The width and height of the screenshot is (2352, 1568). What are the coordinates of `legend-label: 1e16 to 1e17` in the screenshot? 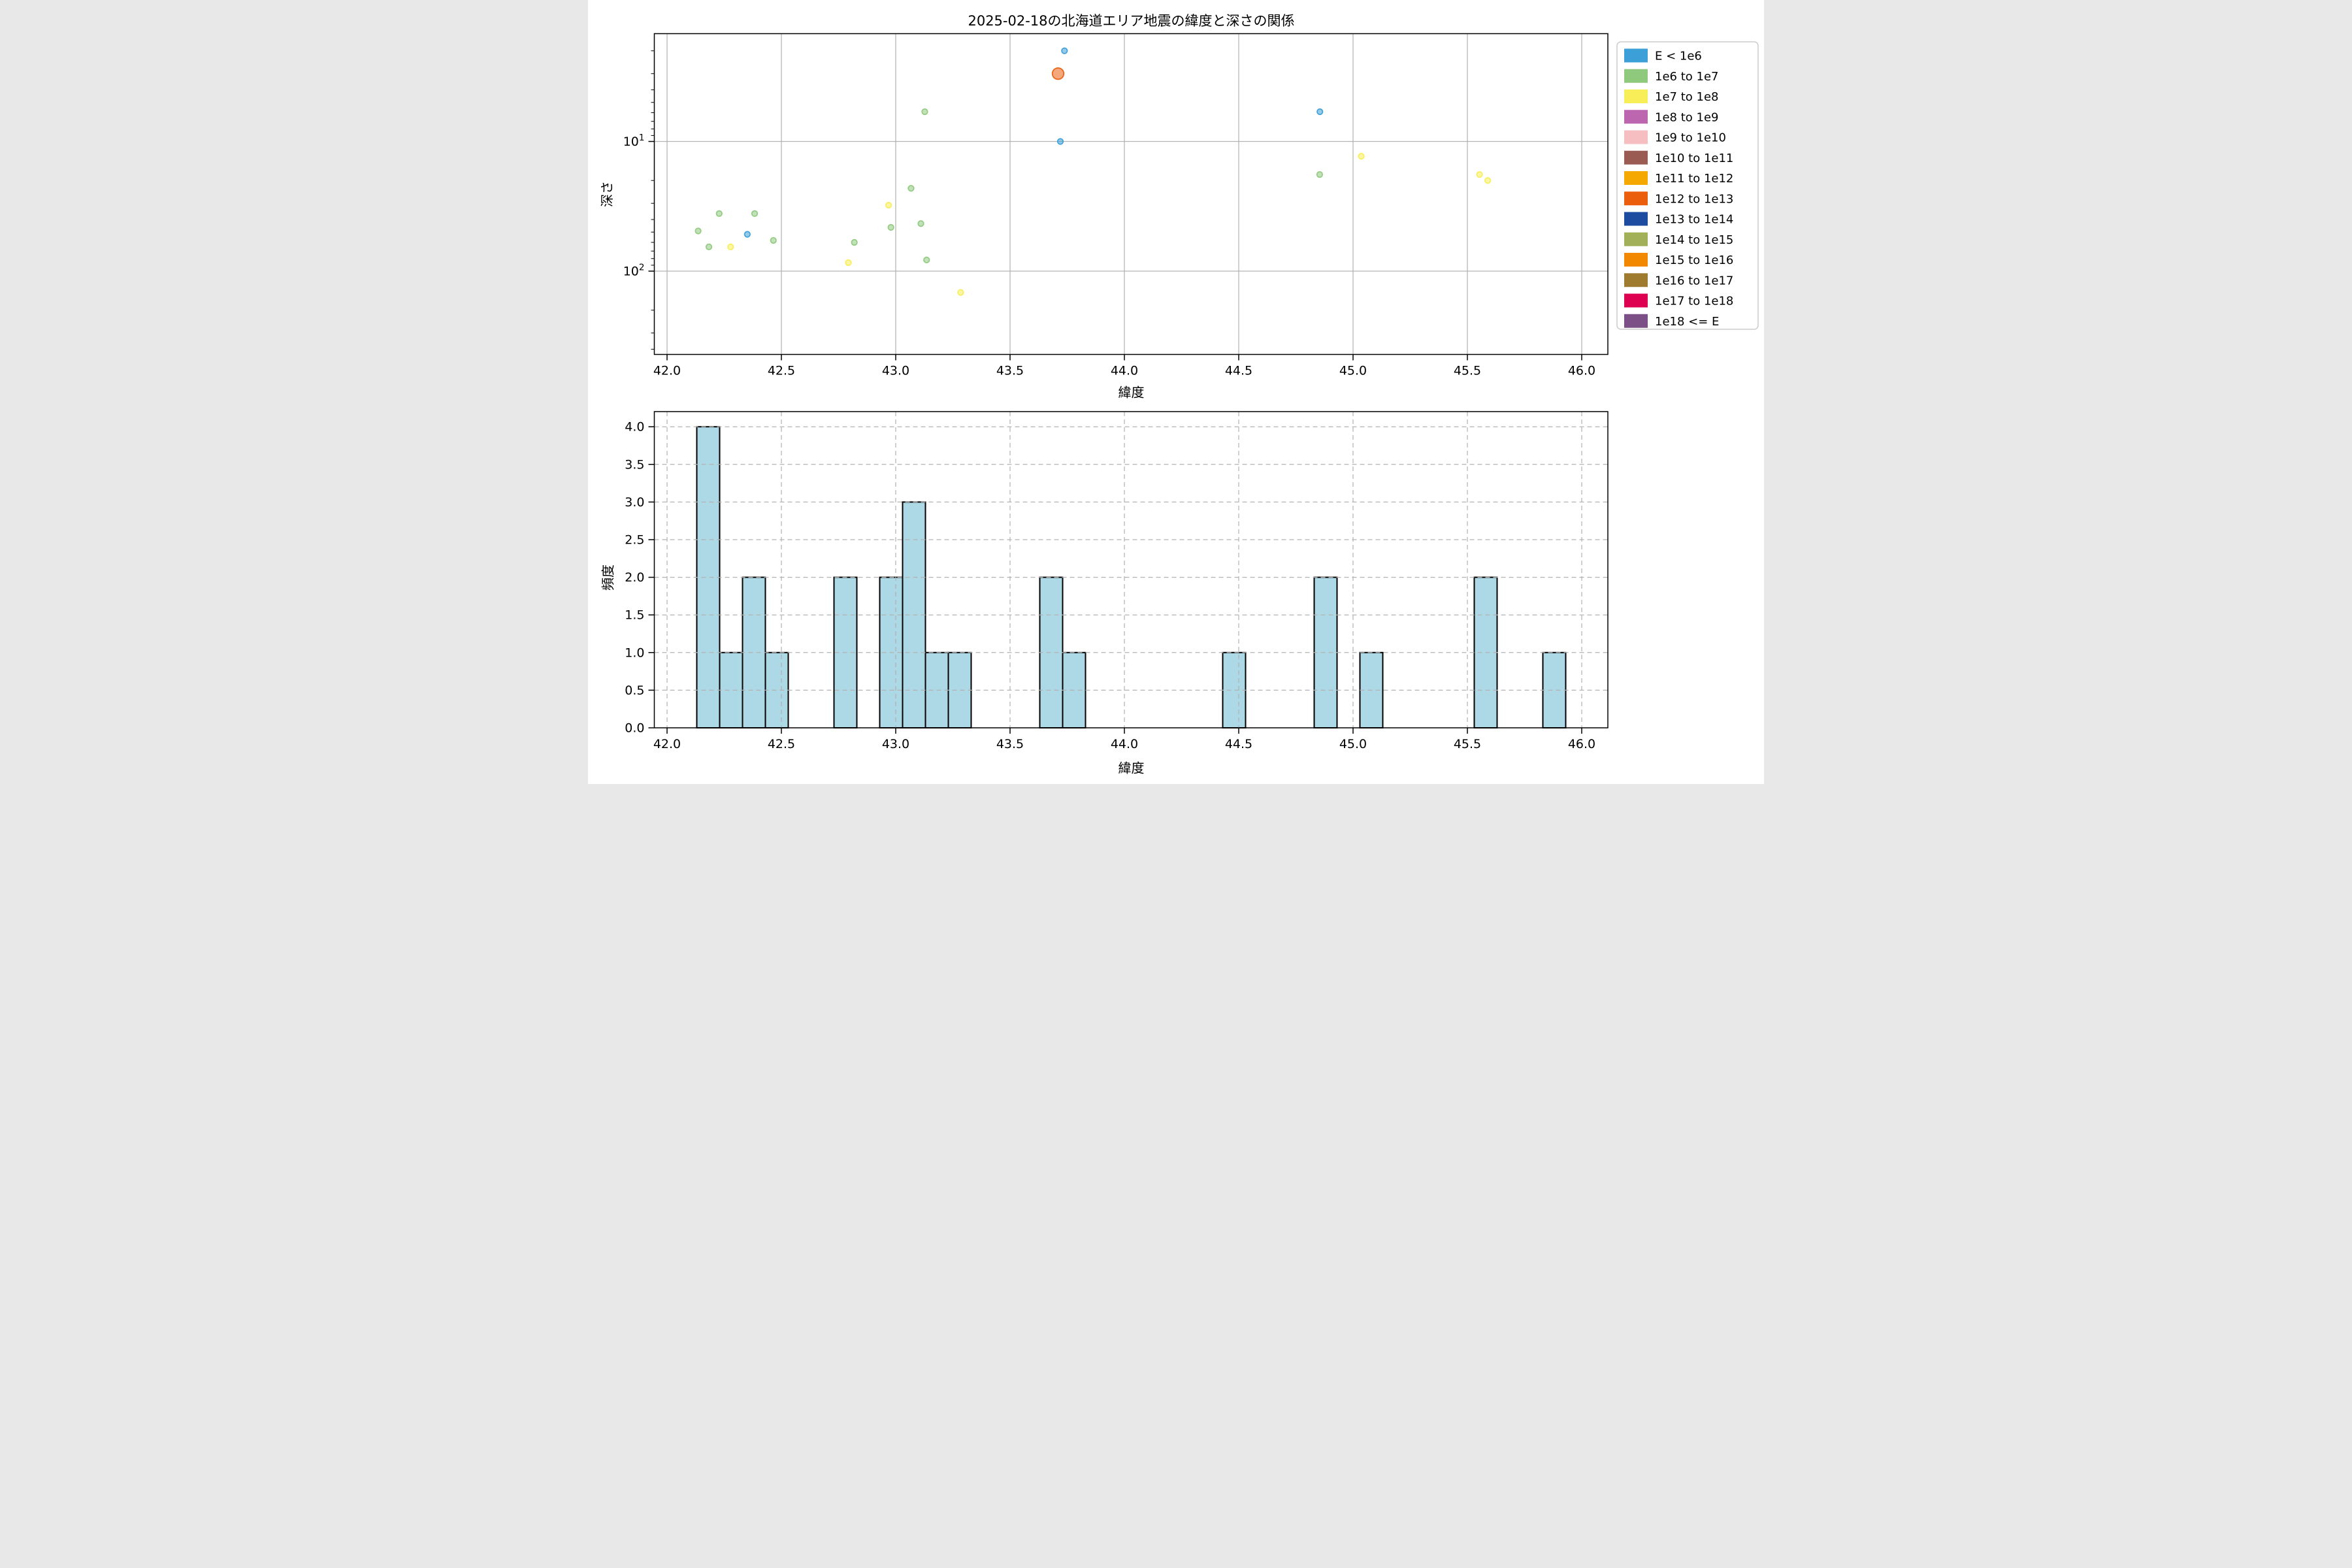 It's located at (1694, 280).